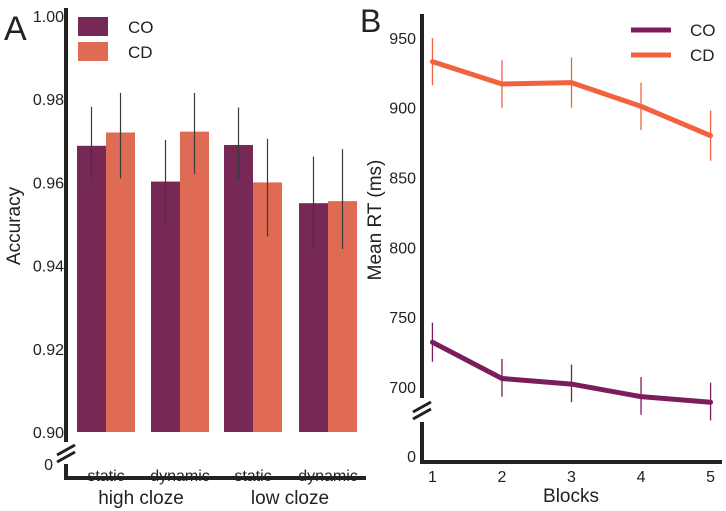 The image size is (726, 511). Describe the element at coordinates (48, 433) in the screenshot. I see `y-tick-label: 0.90` at that location.